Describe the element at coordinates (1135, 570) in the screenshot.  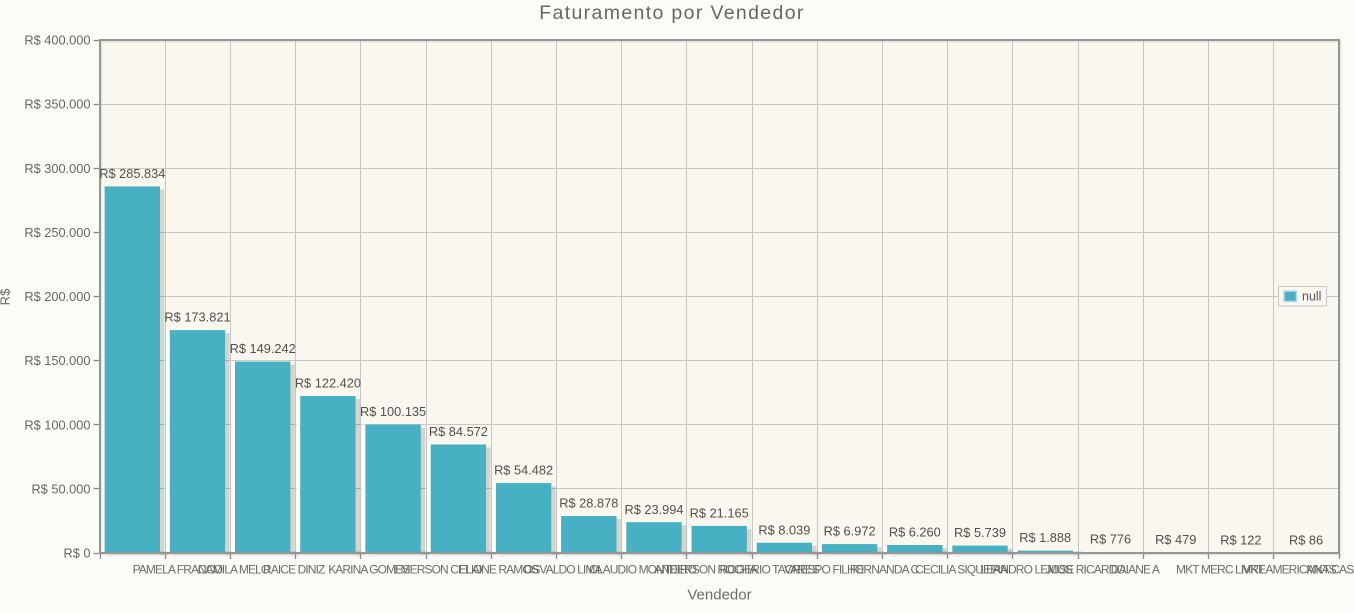
I see `svg-text: DAIANE A` at that location.